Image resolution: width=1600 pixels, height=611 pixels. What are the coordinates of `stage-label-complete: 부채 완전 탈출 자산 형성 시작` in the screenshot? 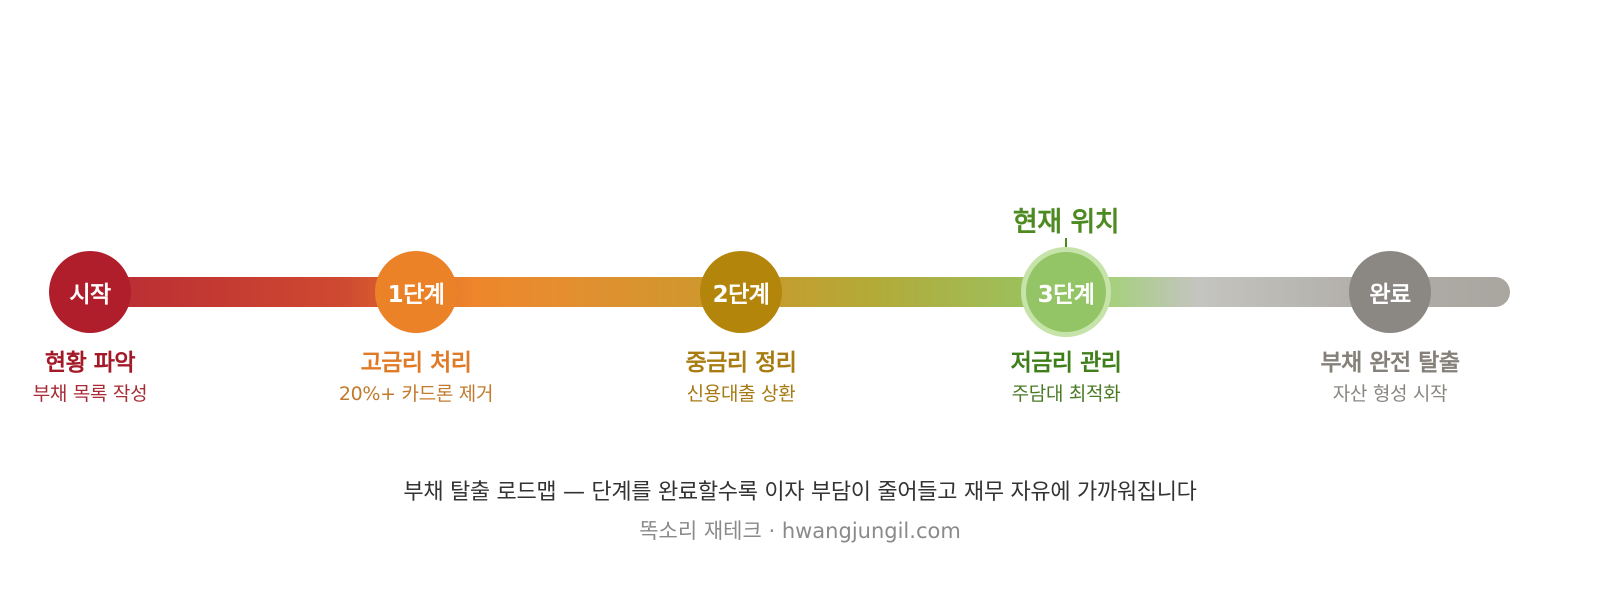 It's located at (1390, 378).